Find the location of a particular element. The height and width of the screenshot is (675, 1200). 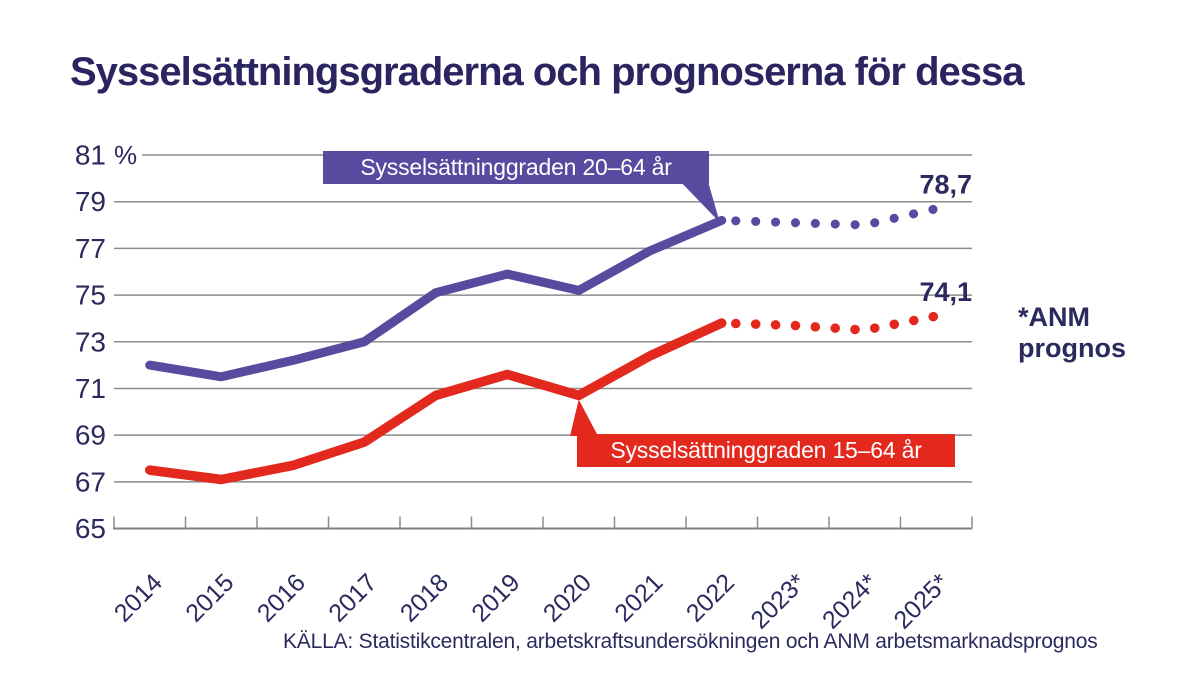

forecast-note: *ANM prognos is located at coordinates (1072, 333).